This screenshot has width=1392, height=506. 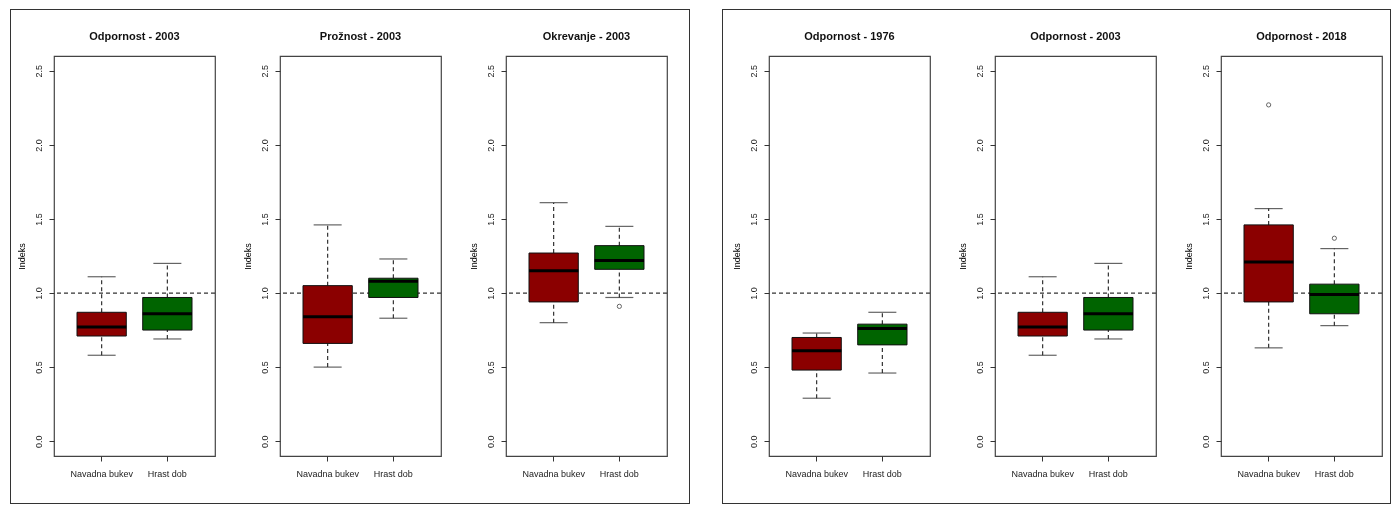 I want to click on chart-title: Odpornost - 1976, so click(x=849, y=36).